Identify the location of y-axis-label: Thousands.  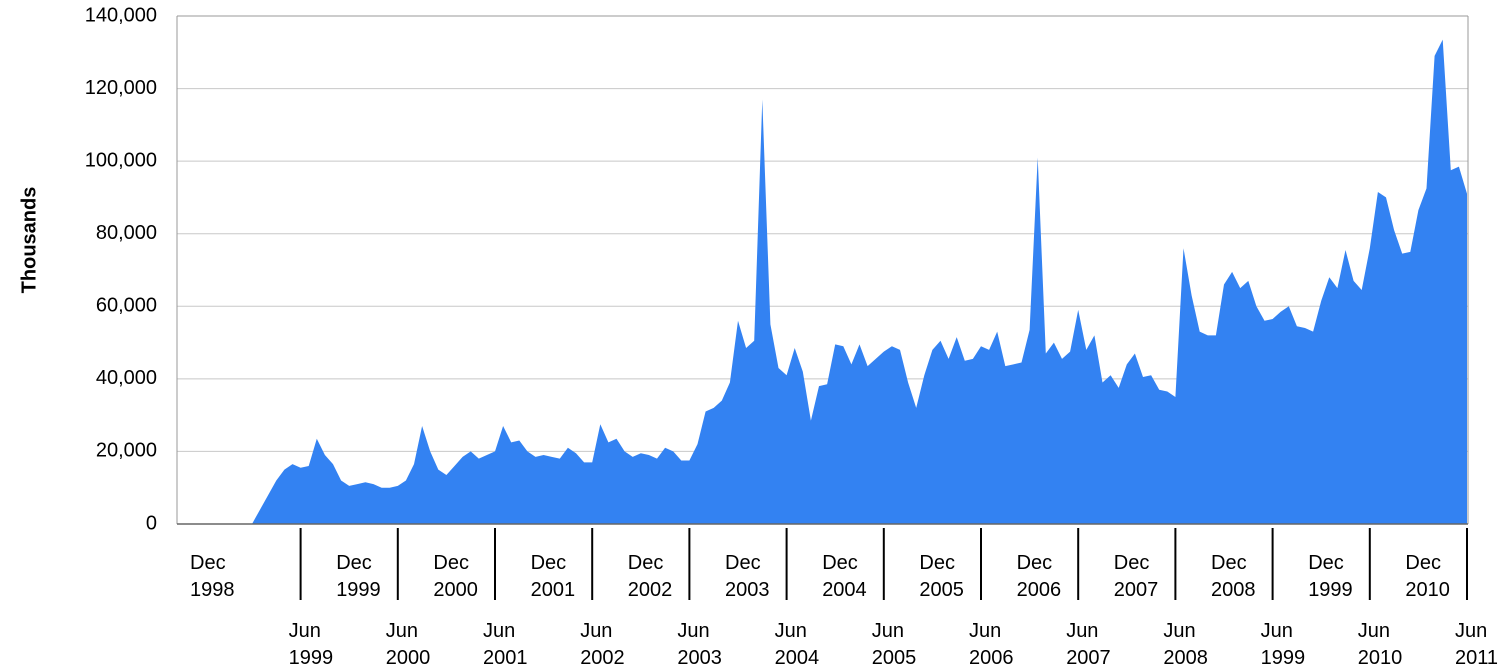
(29, 240).